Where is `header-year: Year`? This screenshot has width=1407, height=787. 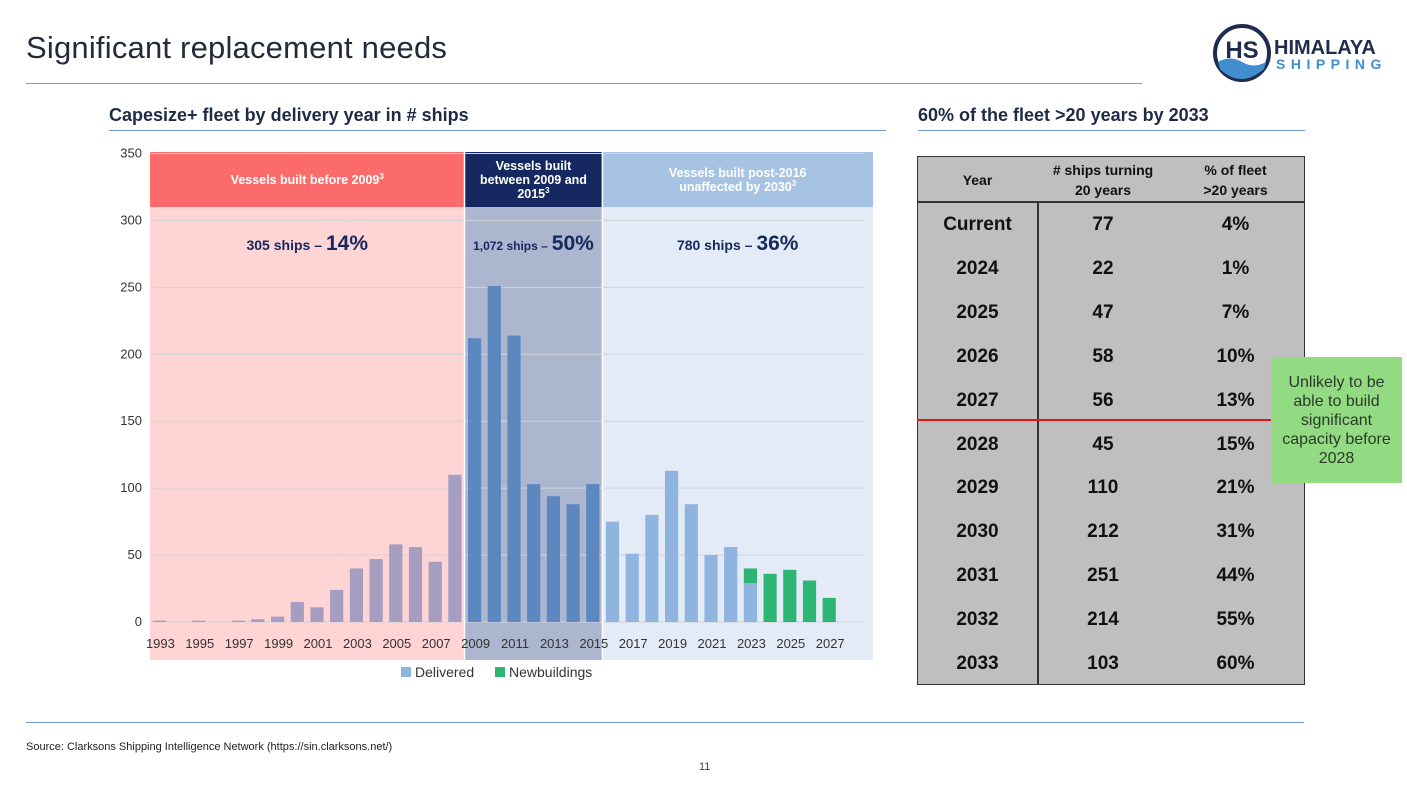 header-year: Year is located at coordinates (977, 179).